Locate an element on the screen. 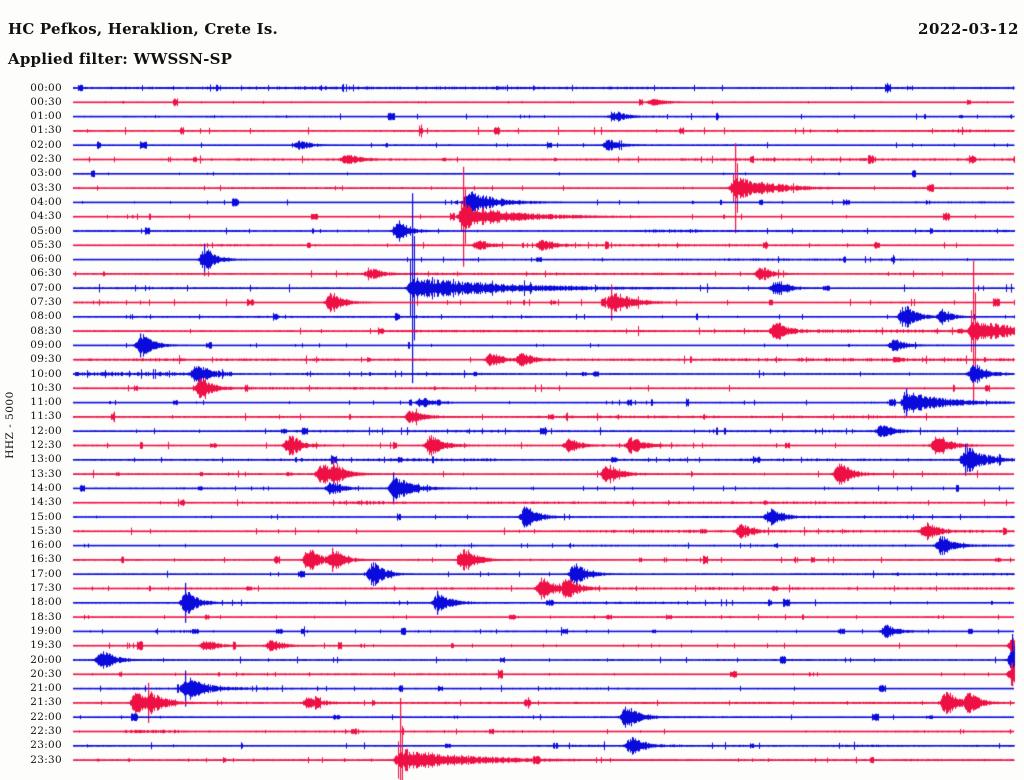 The width and height of the screenshot is (1024, 780). time-label: 16:00 is located at coordinates (46, 545).